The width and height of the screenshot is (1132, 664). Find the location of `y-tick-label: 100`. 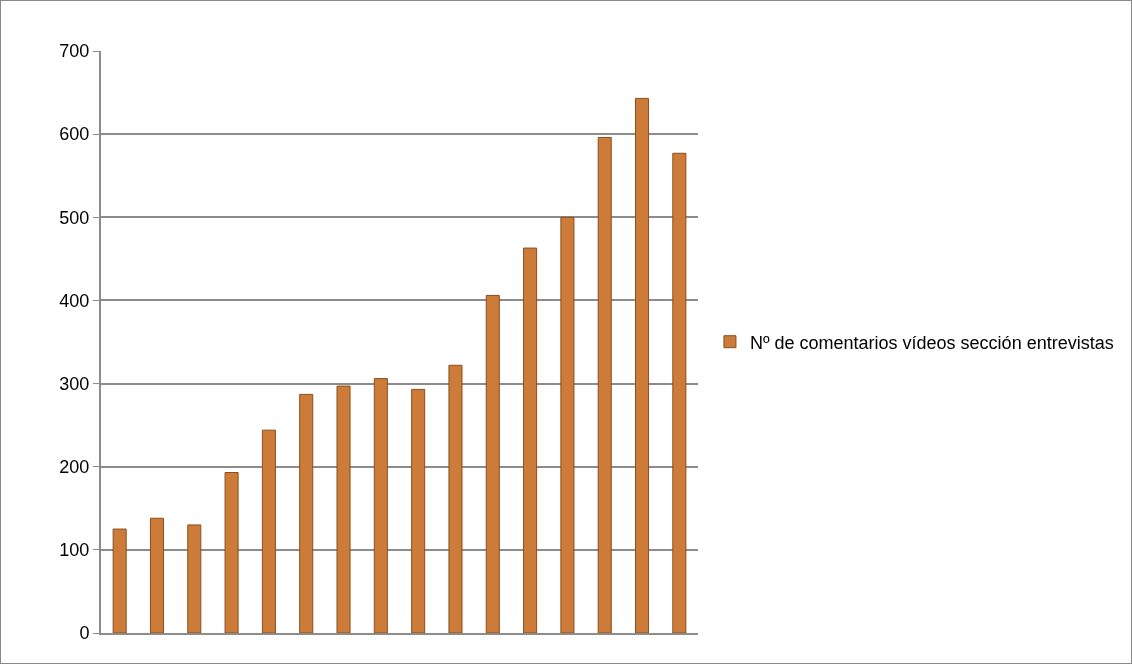

y-tick-label: 100 is located at coordinates (74, 550).